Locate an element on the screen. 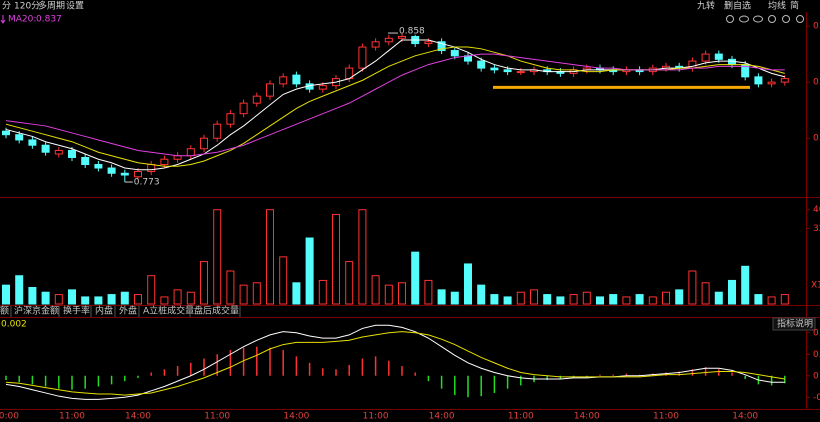 This screenshot has height=422, width=820. y-tick-label: 32 is located at coordinates (816, 229).